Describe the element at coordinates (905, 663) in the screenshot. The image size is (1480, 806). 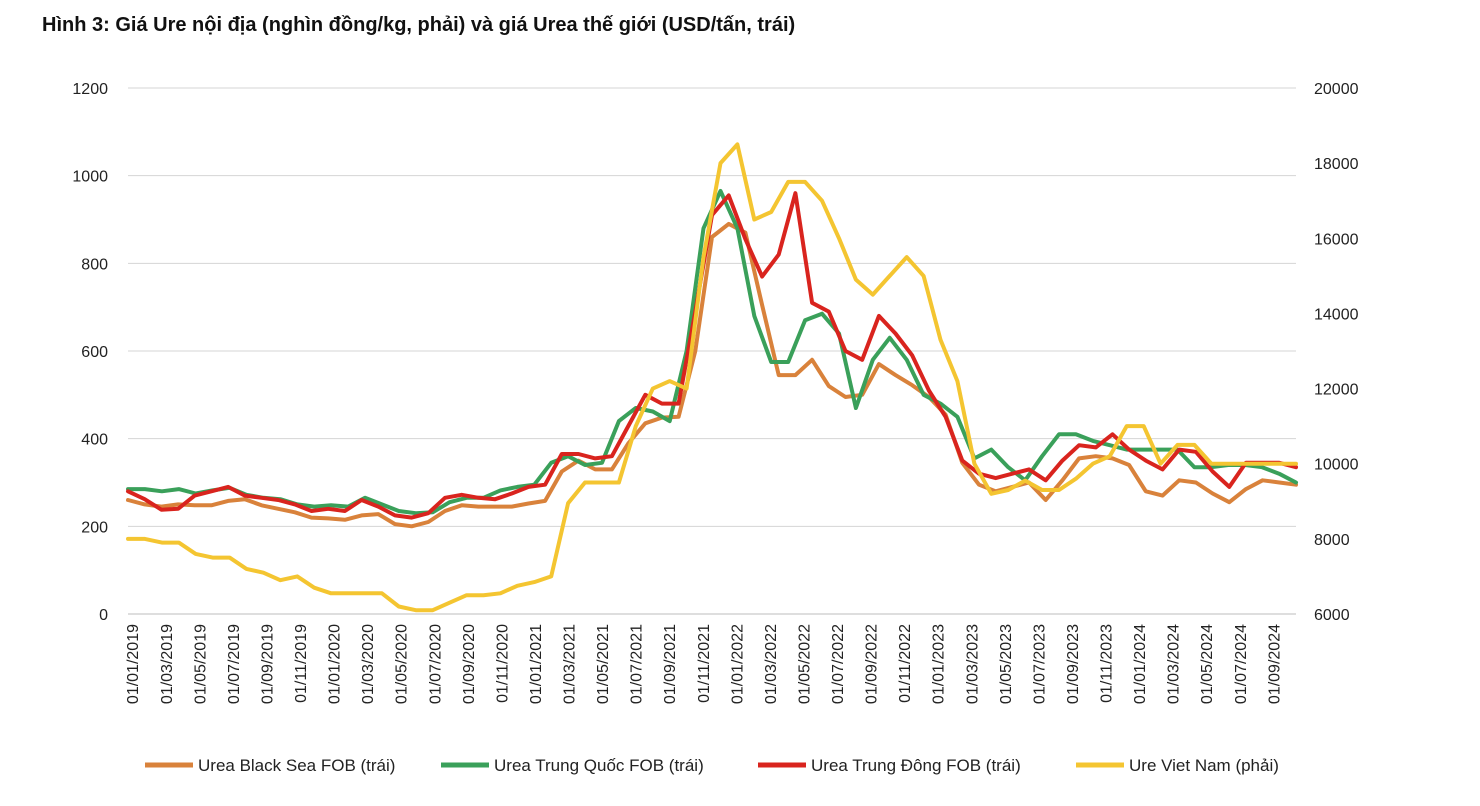
I see `x-tick-label: 01/11/2022` at that location.